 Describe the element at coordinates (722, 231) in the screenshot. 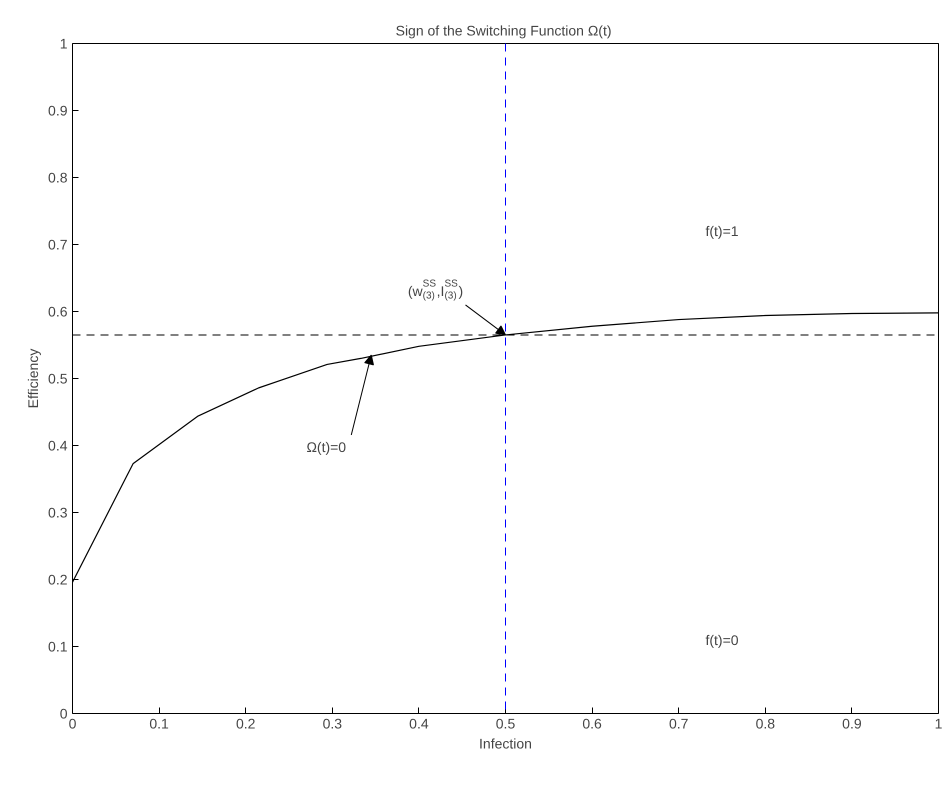

I see `annotation: f(t)=1` at that location.